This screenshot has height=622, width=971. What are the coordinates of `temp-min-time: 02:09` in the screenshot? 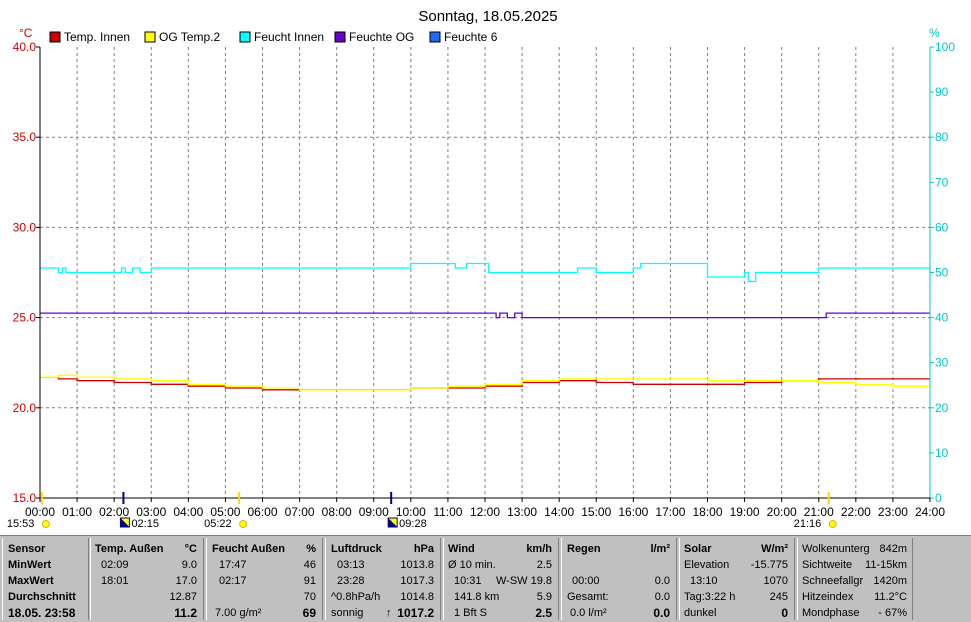 It's located at (115, 565).